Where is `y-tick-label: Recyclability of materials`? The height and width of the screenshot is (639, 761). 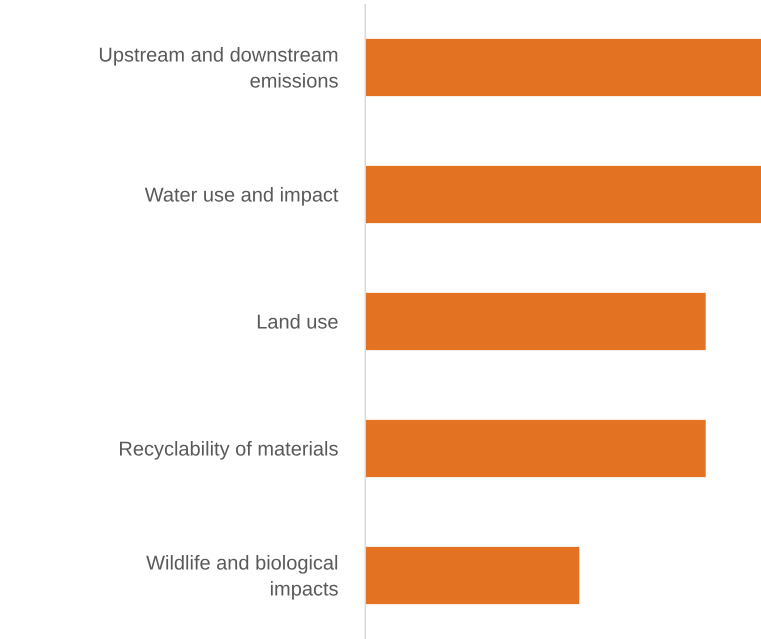
y-tick-label: Recyclability of materials is located at coordinates (228, 449).